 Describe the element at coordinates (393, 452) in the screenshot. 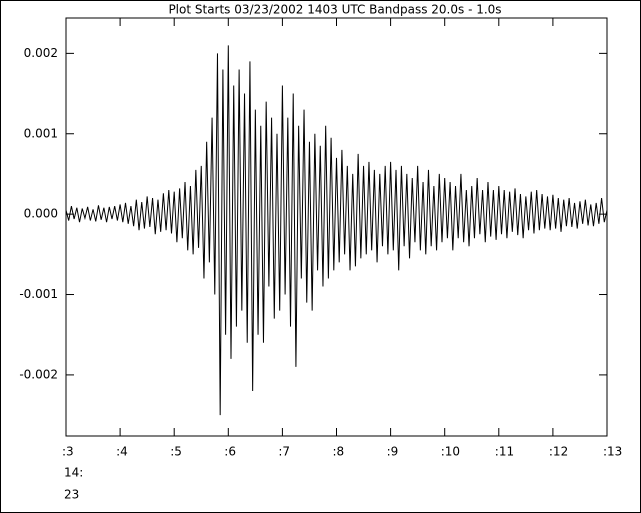

I see `x-tick-label: :9` at that location.